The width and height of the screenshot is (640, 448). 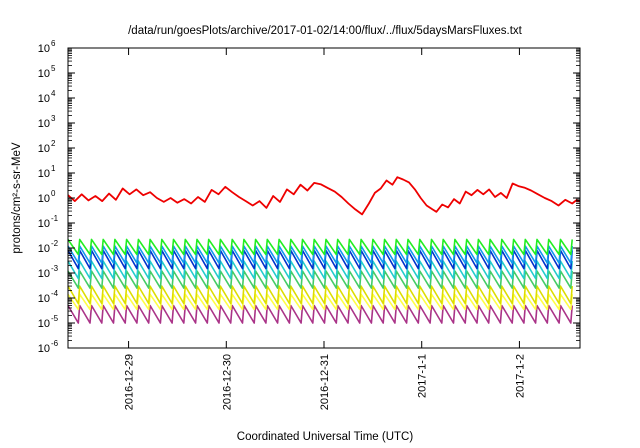 I want to click on x-axis-label: Coordinated Universal Time (UTC), so click(x=325, y=437).